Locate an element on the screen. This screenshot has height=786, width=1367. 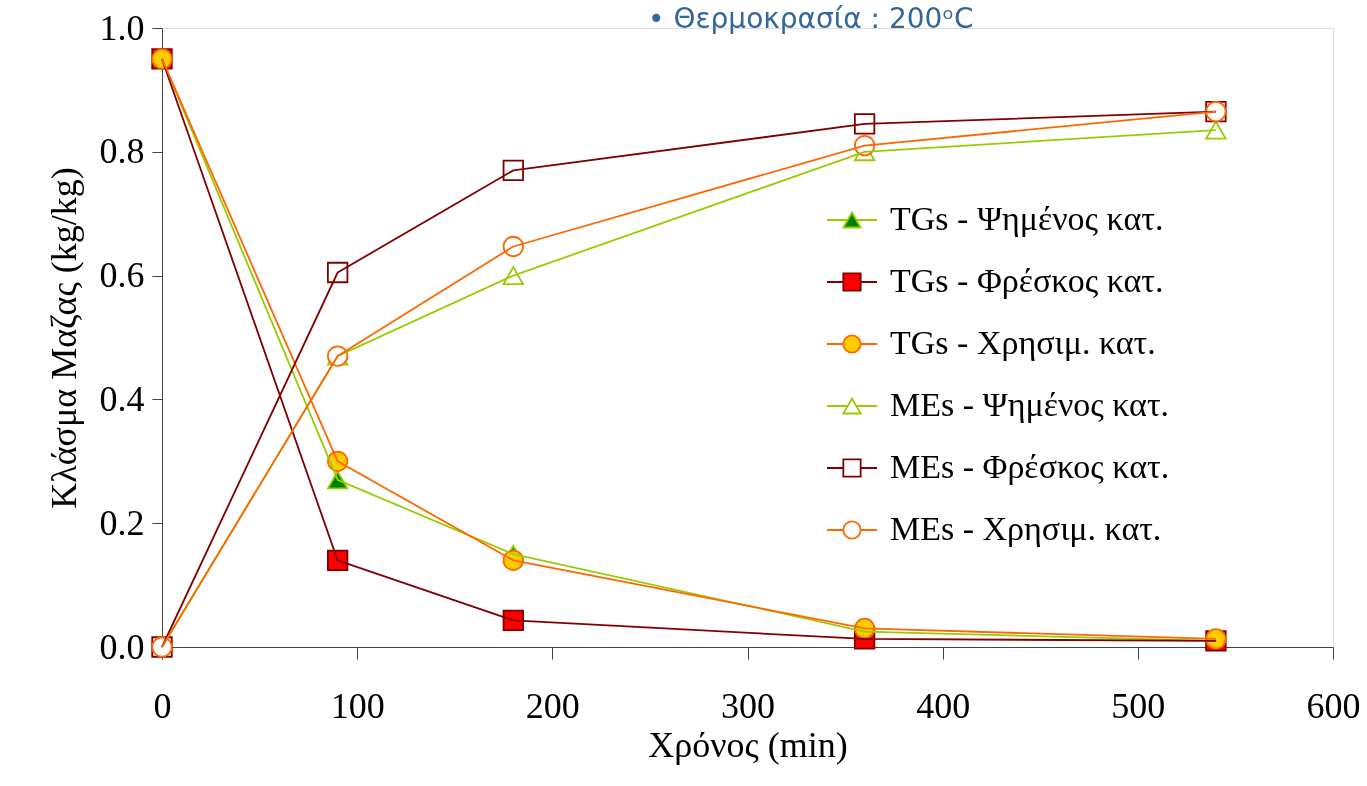
x-tick-label: 400 is located at coordinates (943, 705).